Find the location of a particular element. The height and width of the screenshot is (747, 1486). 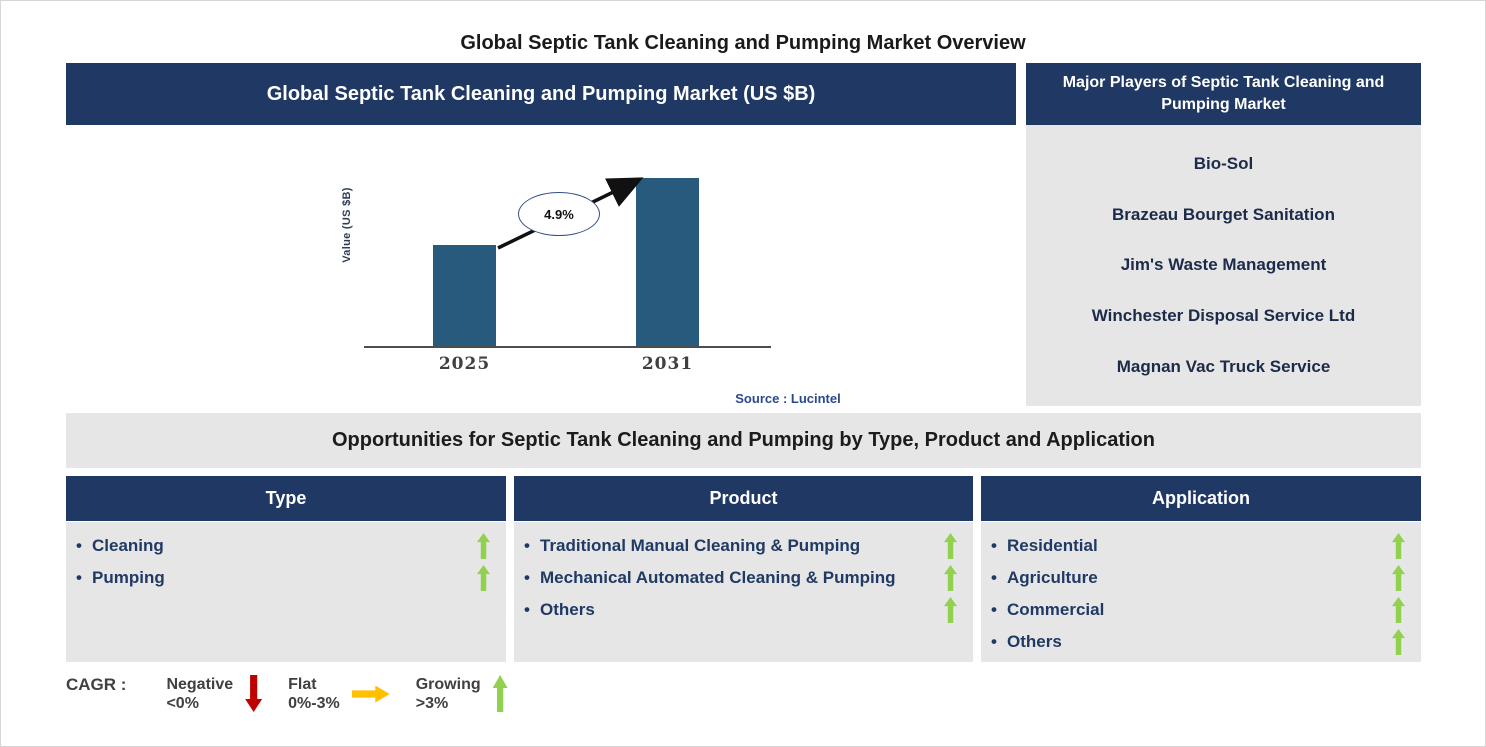

legend-label: Growing >3% is located at coordinates (448, 694).